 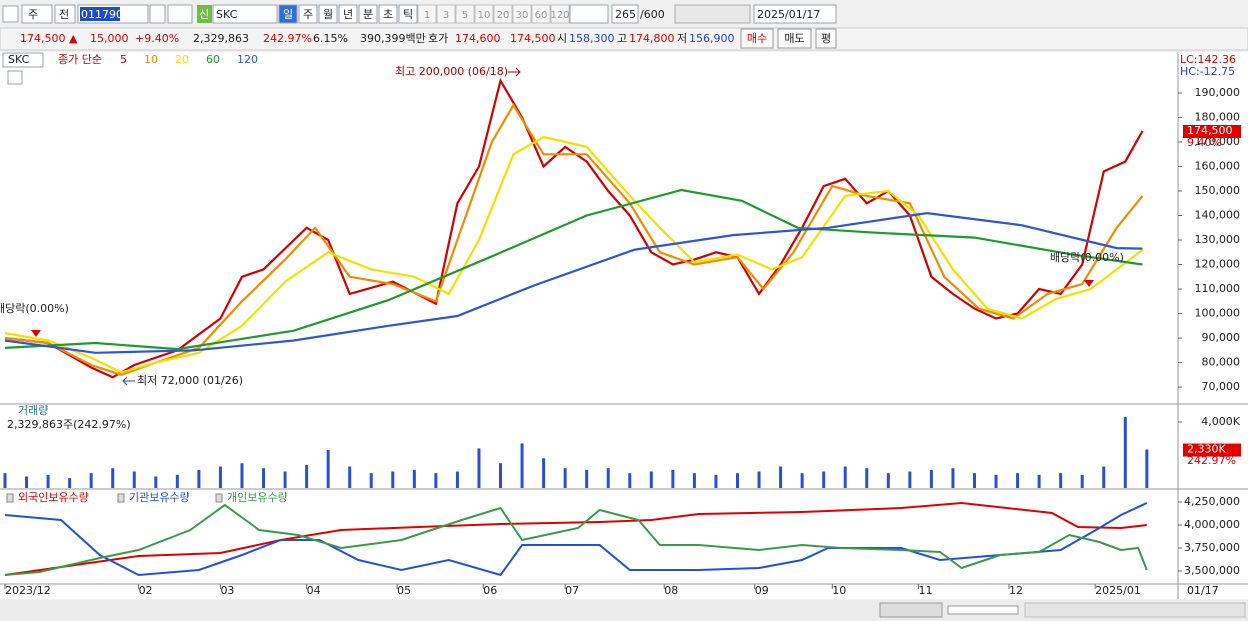 What do you see at coordinates (1208, 59) in the screenshot?
I see `lc-label: LC:142.36` at bounding box center [1208, 59].